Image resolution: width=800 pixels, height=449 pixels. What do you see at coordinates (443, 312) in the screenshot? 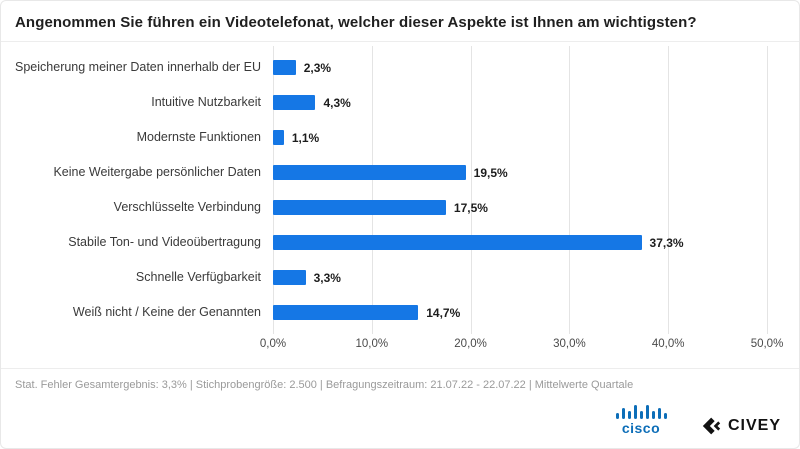
I see `bar-value-label: 14,7%` at bounding box center [443, 312].